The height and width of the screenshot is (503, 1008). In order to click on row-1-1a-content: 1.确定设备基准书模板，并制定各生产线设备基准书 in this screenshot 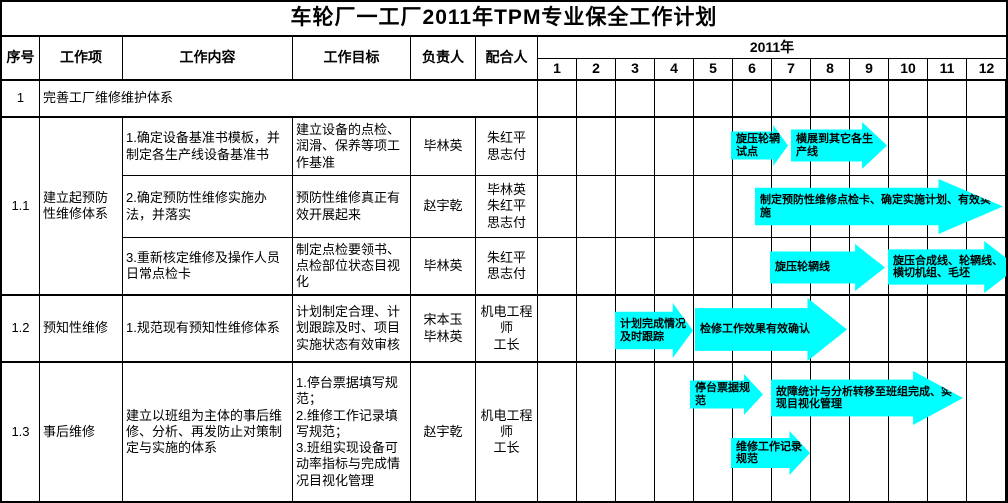, I will do `click(208, 147)`.